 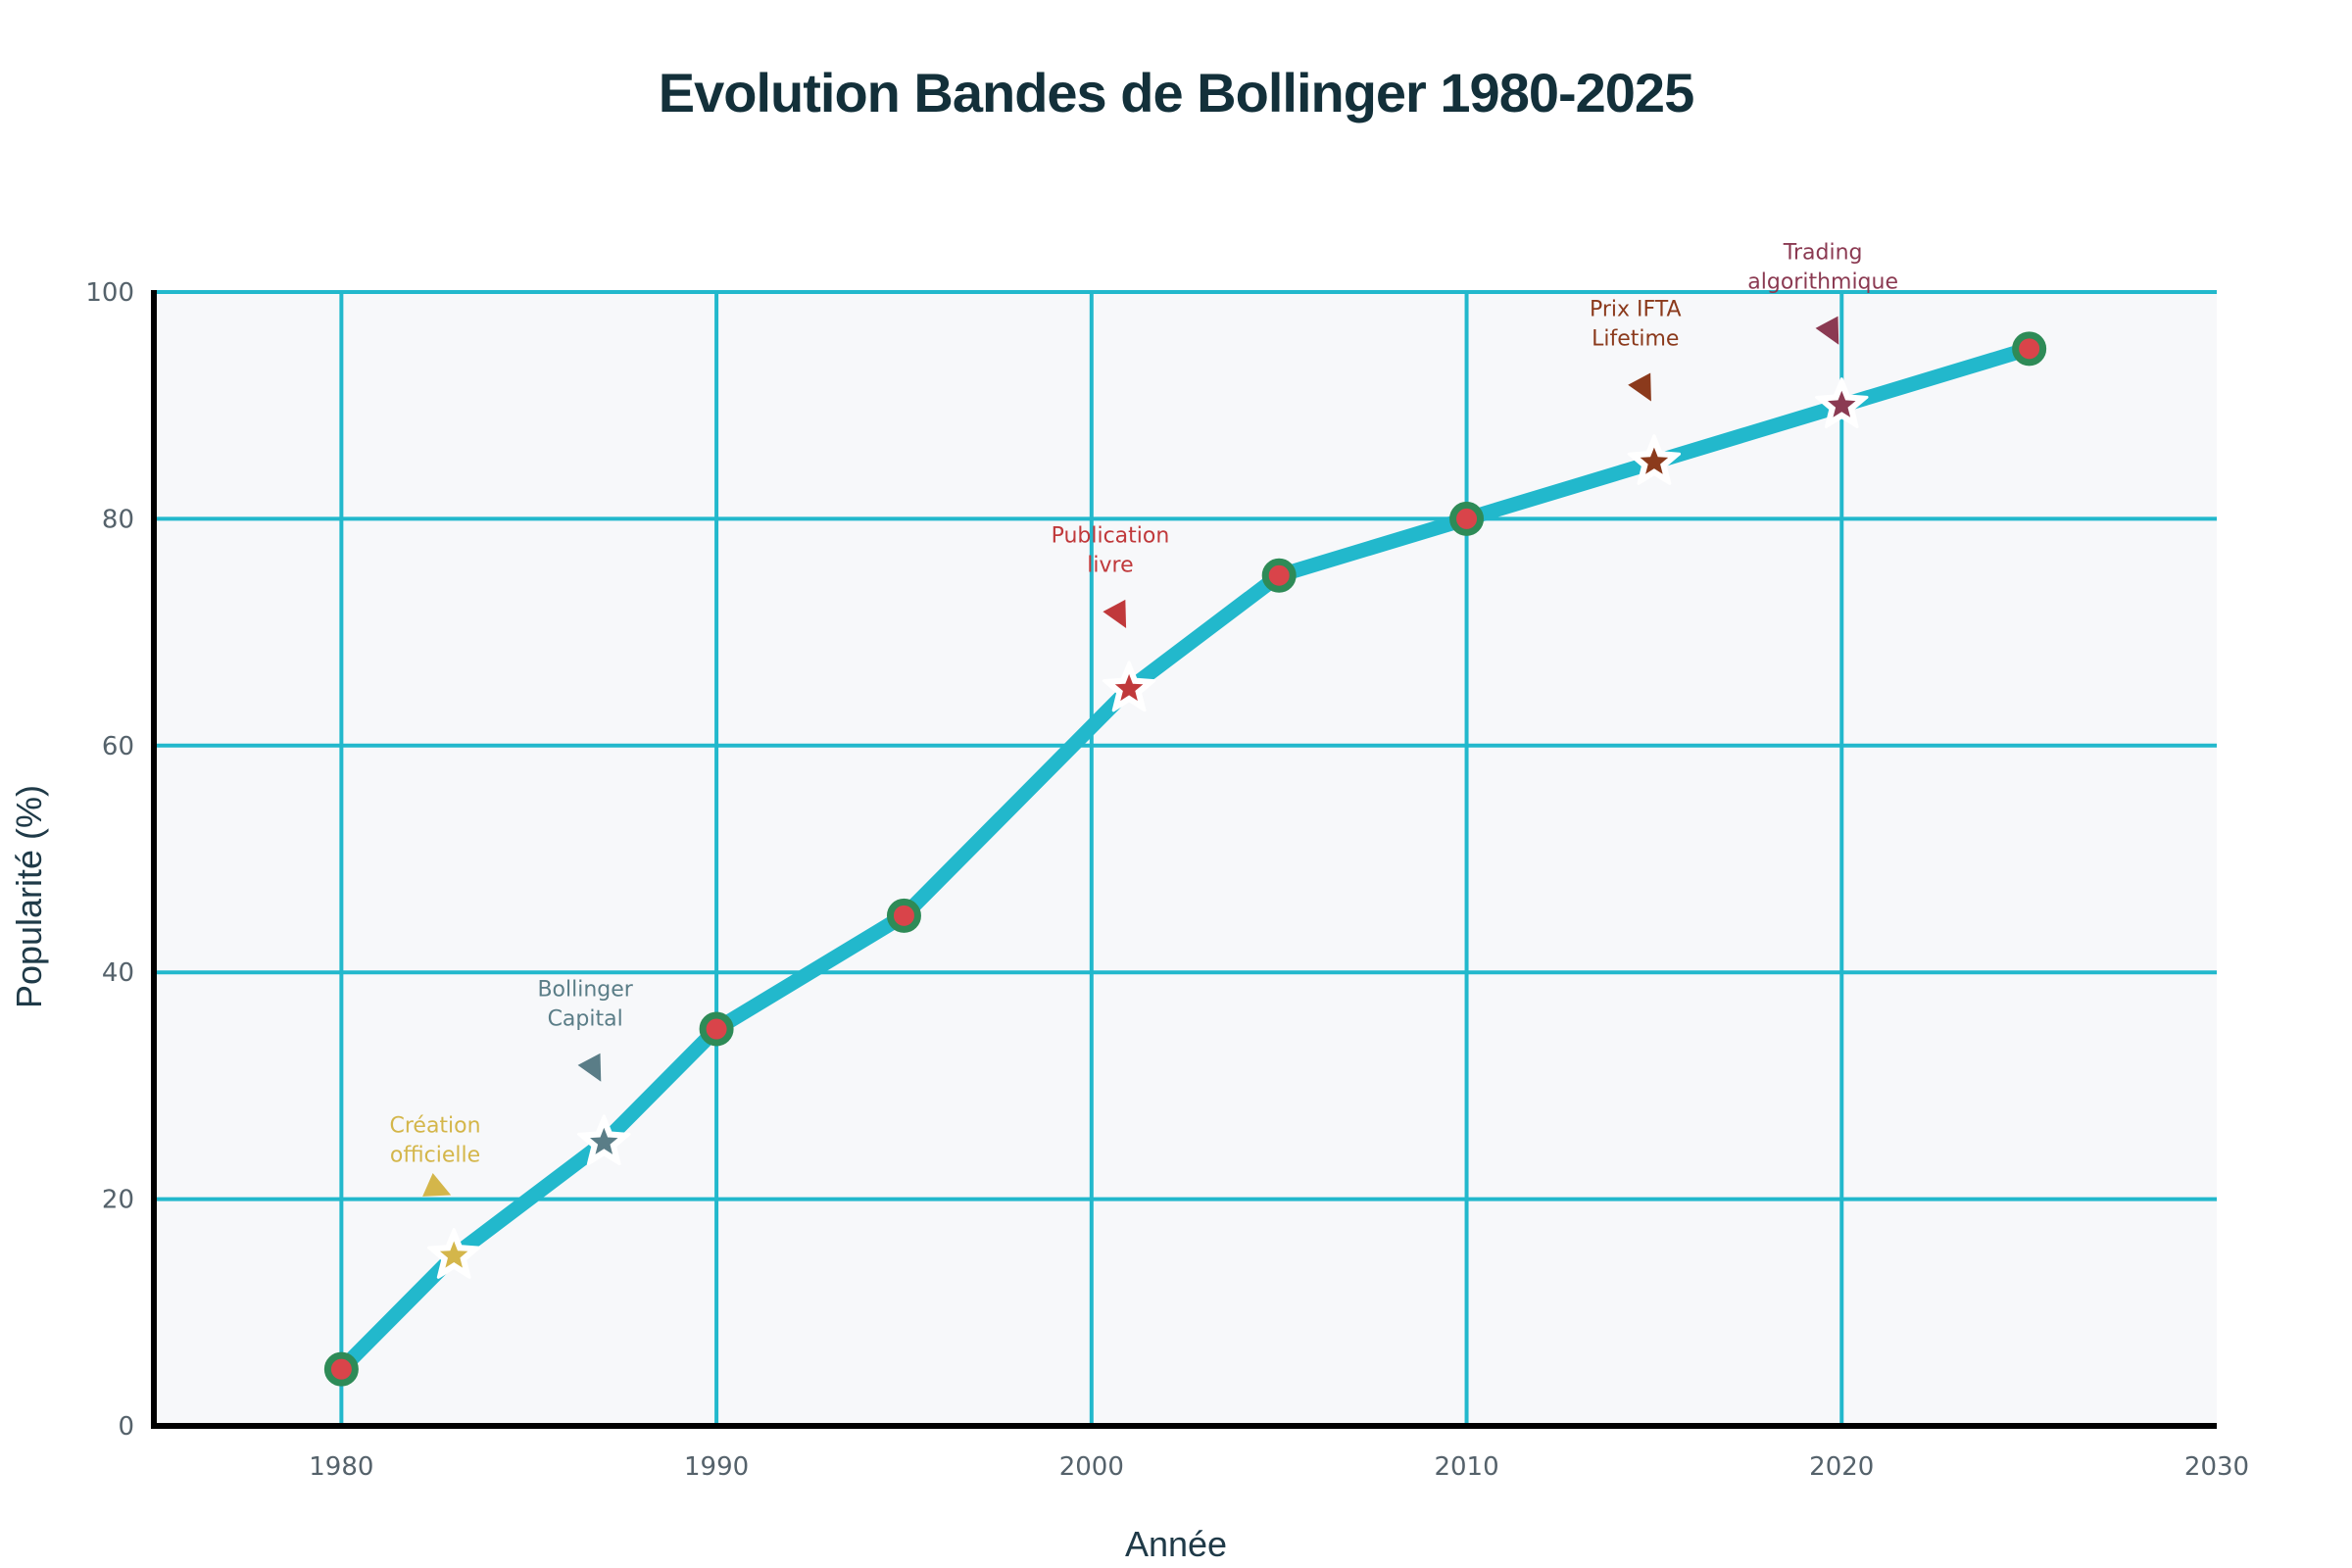 What do you see at coordinates (126, 1427) in the screenshot?
I see `y-tick-label: 0` at bounding box center [126, 1427].